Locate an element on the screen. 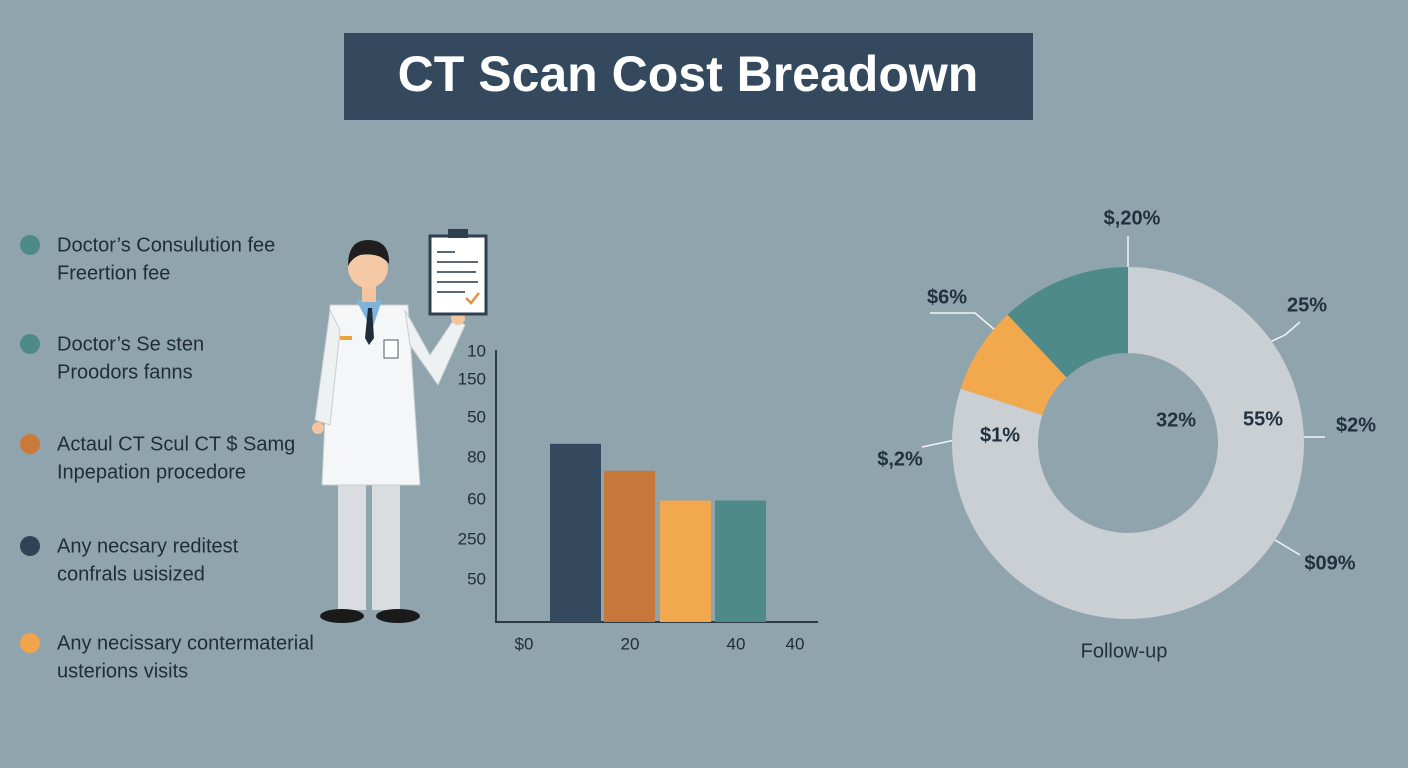 This screenshot has height=768, width=1408. donut-annotation: 55% is located at coordinates (1263, 419).